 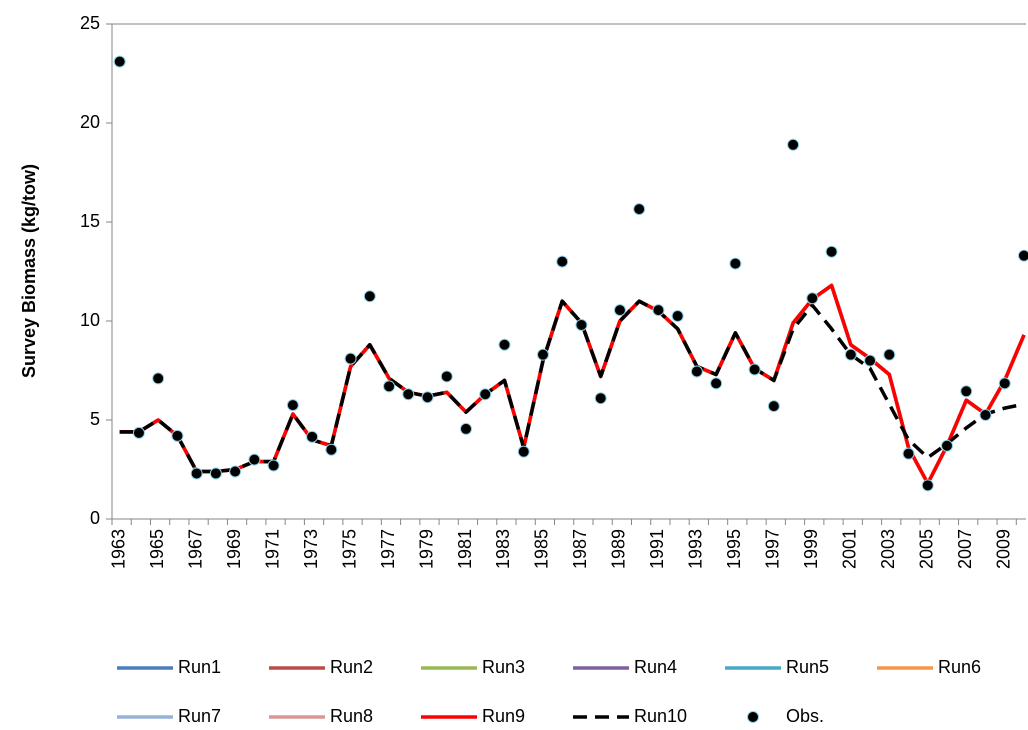 What do you see at coordinates (199, 716) in the screenshot?
I see `legend-label: Run7` at bounding box center [199, 716].